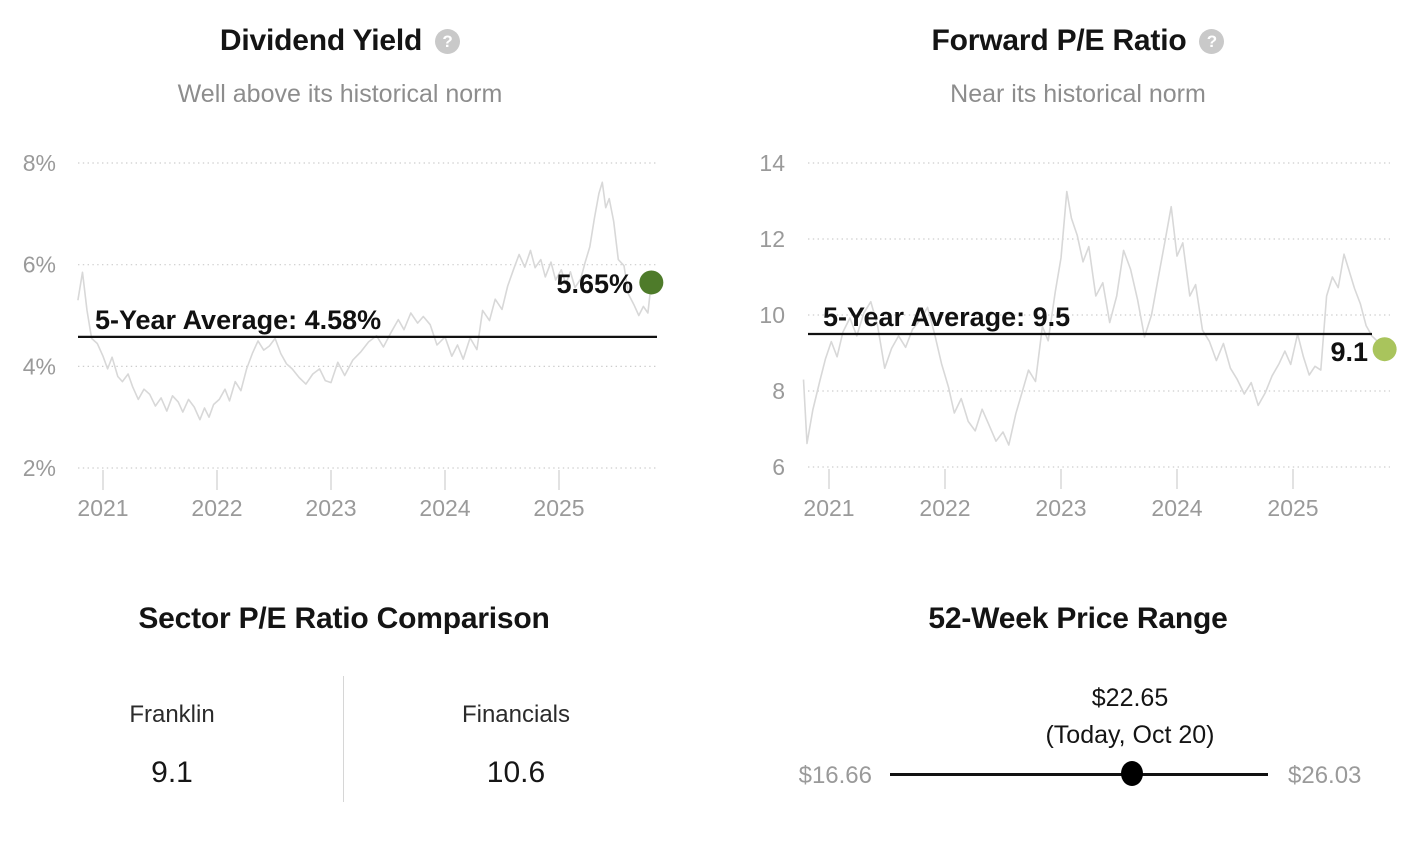 This screenshot has height=846, width=1424. What do you see at coordinates (343, 739) in the screenshot?
I see `divider` at bounding box center [343, 739].